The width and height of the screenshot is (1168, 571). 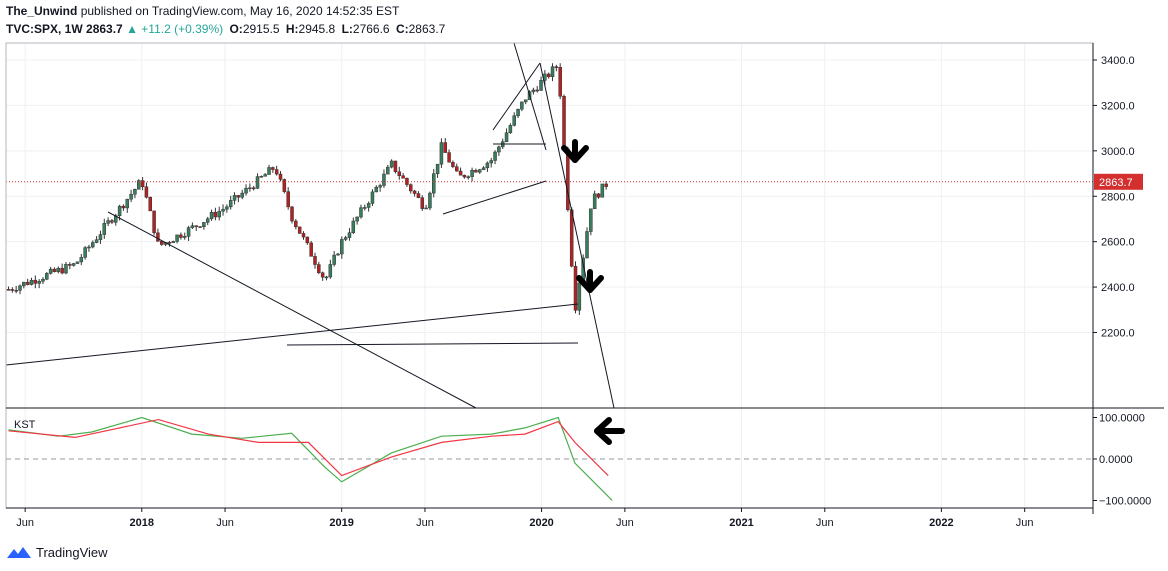 I want to click on kst-panel: KST, so click(x=549, y=458).